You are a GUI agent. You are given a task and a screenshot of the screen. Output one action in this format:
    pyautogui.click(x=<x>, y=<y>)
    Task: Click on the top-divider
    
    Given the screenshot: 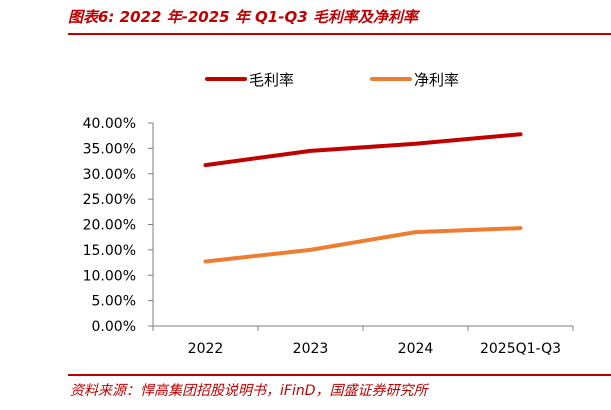 What is the action you would take?
    pyautogui.click(x=339, y=34)
    